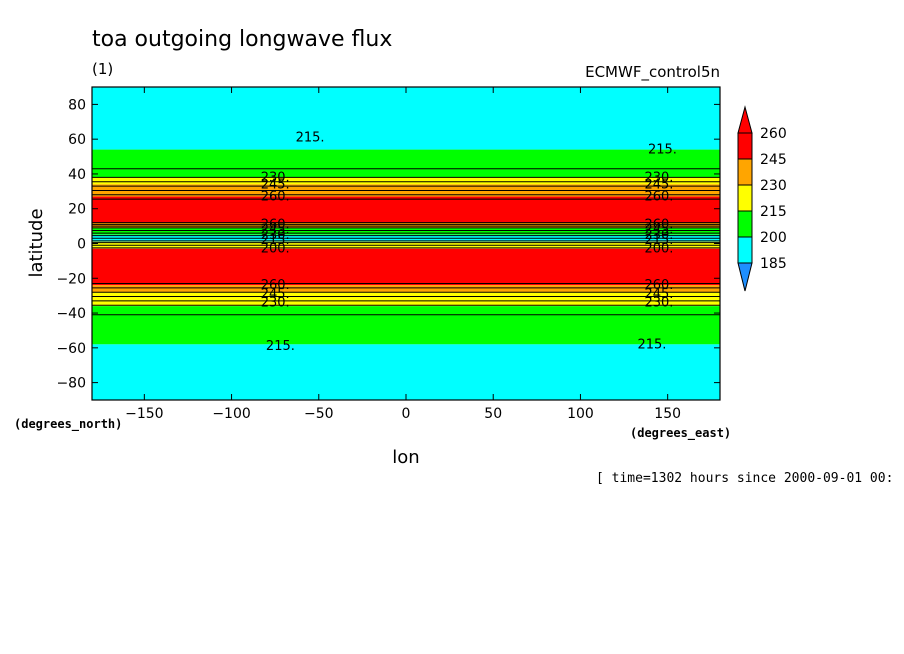  I want to click on contour-label-18: 260., so click(275, 285).